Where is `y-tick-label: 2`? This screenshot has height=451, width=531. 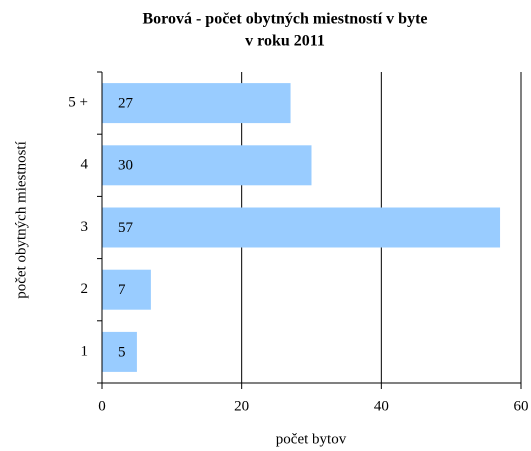 y-tick-label: 2 is located at coordinates (85, 289).